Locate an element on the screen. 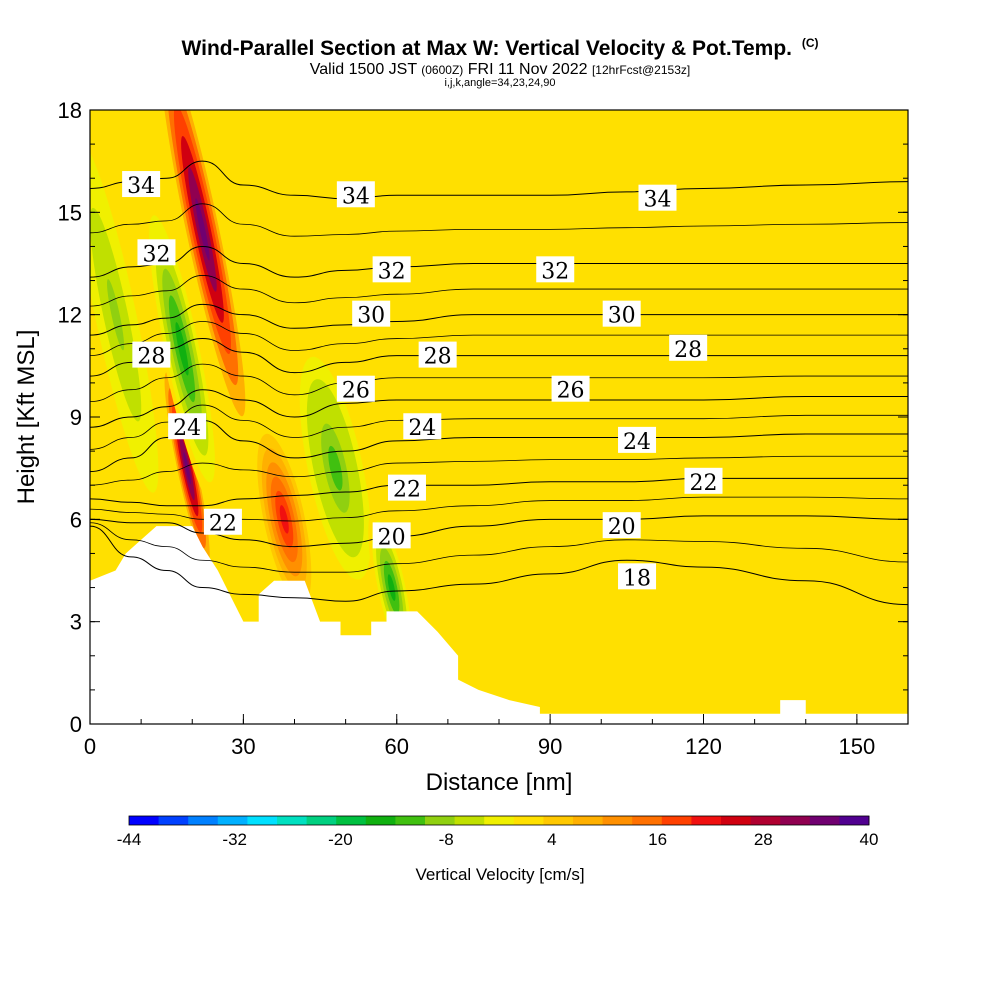  y-tick-label: 0 is located at coordinates (76, 724).